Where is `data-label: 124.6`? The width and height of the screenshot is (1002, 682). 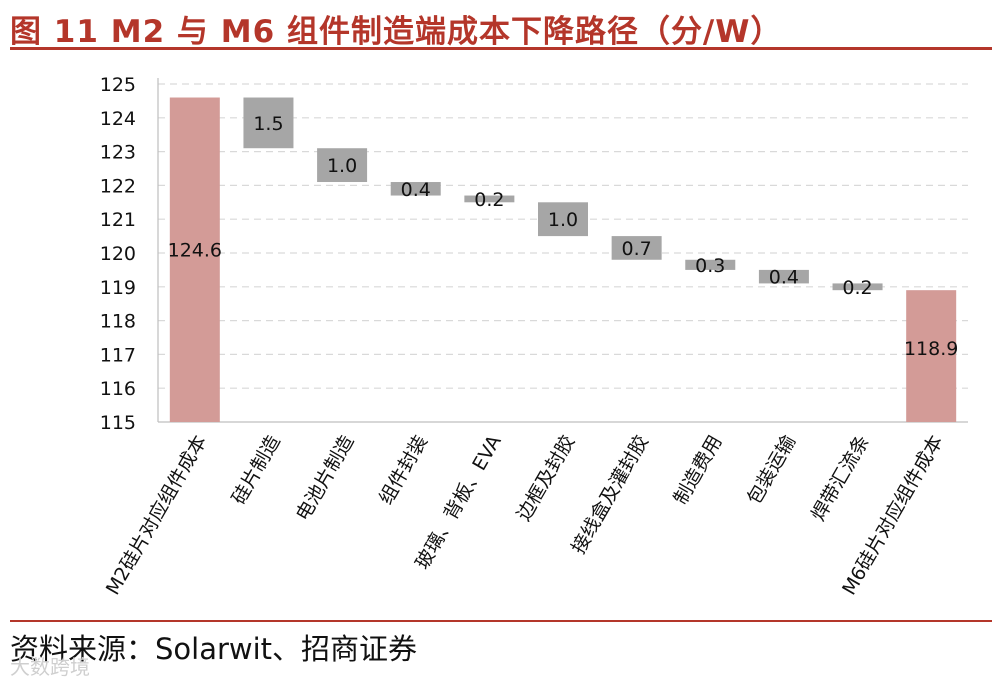 data-label: 124.6 is located at coordinates (195, 251).